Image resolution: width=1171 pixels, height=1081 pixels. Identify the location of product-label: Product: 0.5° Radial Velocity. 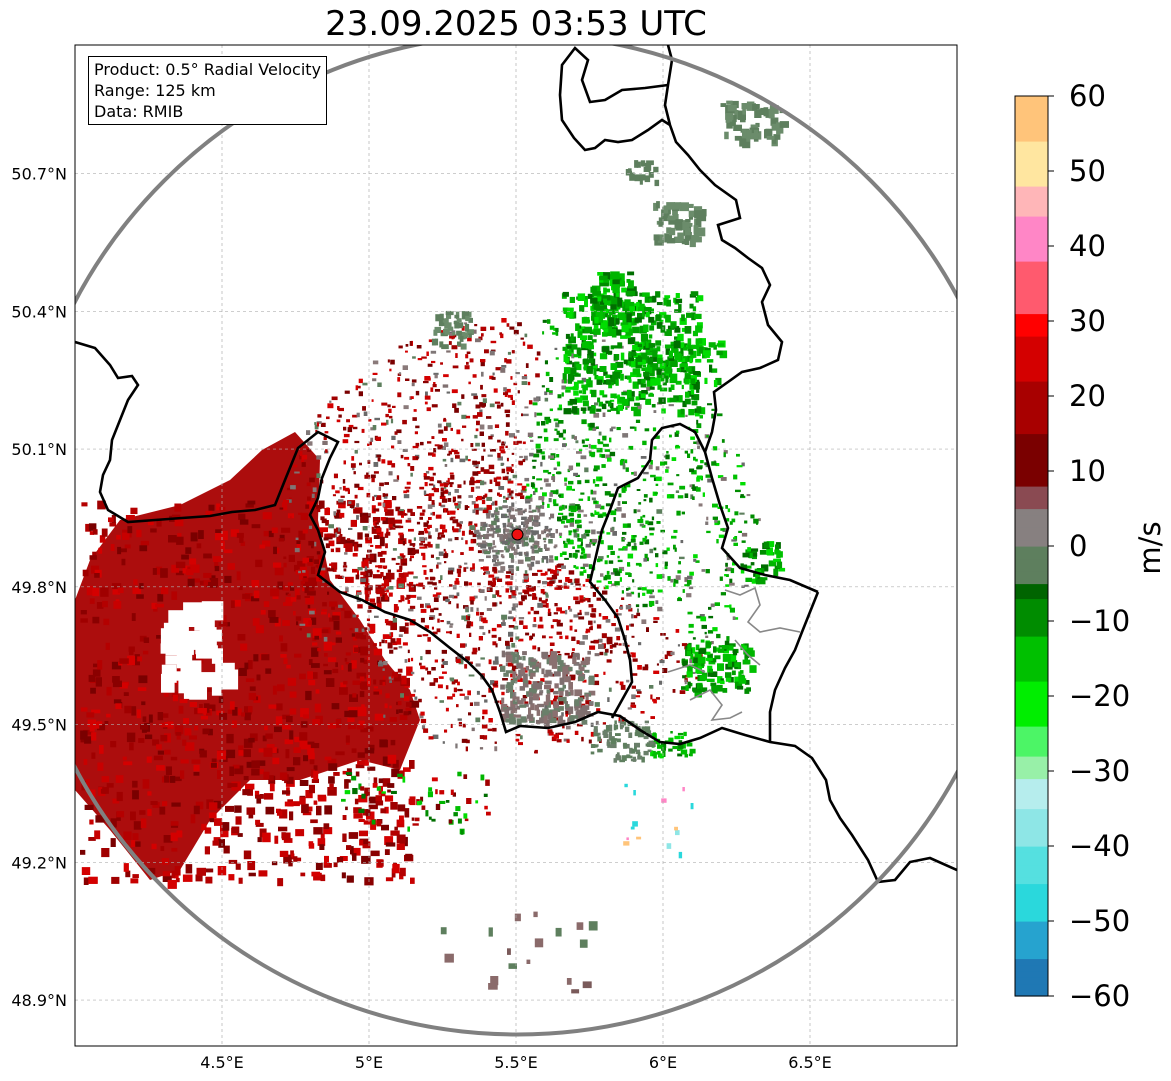
(208, 69).